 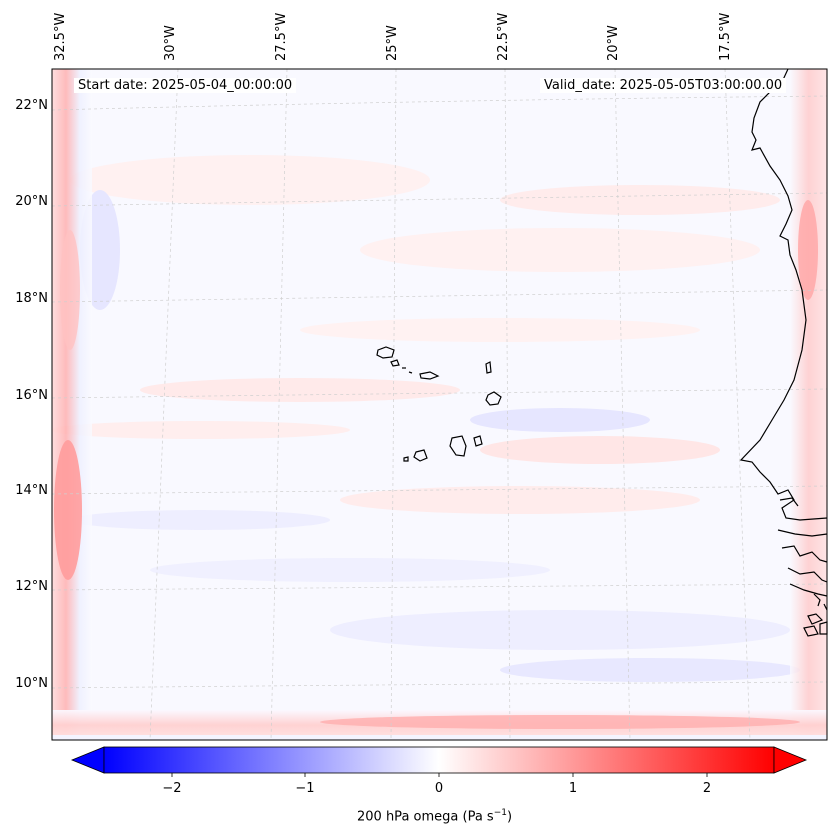 What do you see at coordinates (613, 43) in the screenshot?
I see `lon-label: 20°W` at bounding box center [613, 43].